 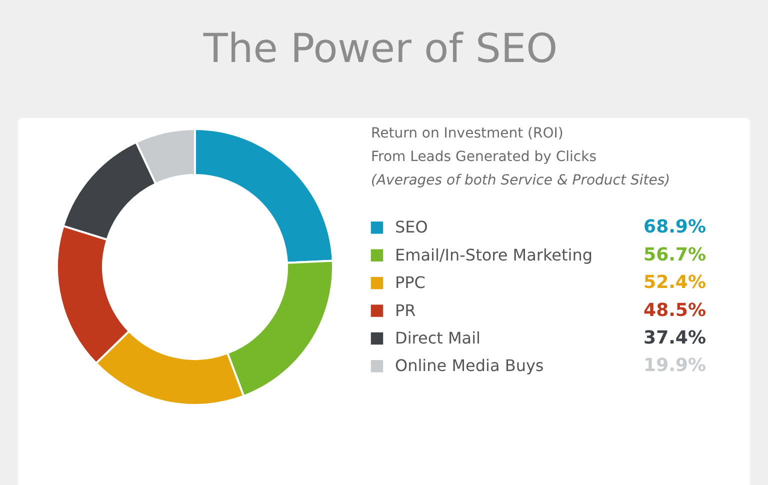 What do you see at coordinates (437, 338) in the screenshot?
I see `legend-label: Direct Mail` at bounding box center [437, 338].